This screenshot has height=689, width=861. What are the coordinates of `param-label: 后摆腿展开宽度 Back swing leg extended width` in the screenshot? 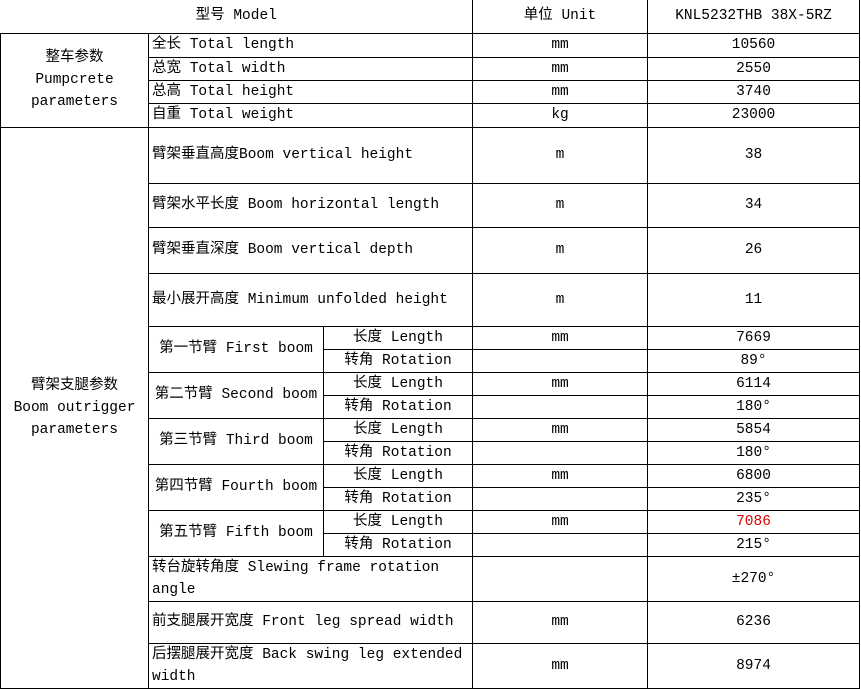 It's located at (310, 665).